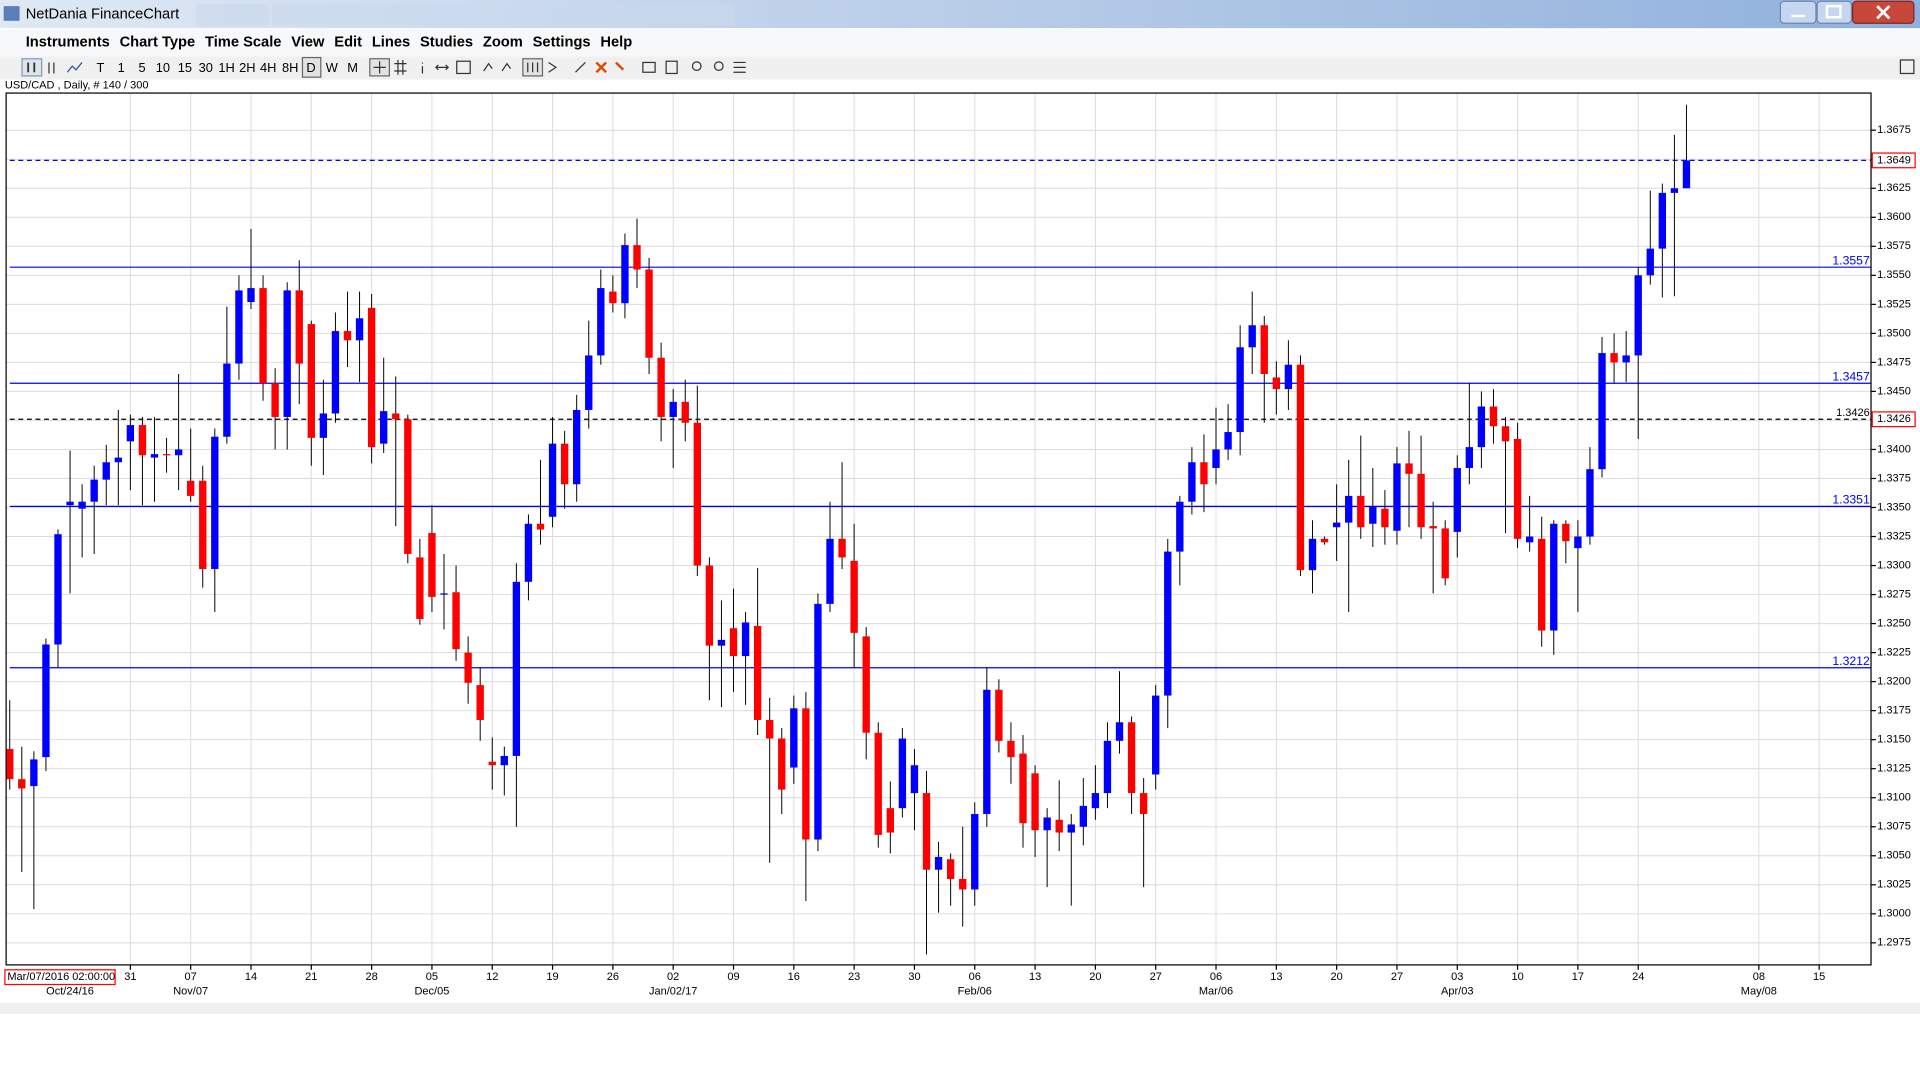  Describe the element at coordinates (158, 43) in the screenshot. I see `menu-item: Chart Type` at that location.